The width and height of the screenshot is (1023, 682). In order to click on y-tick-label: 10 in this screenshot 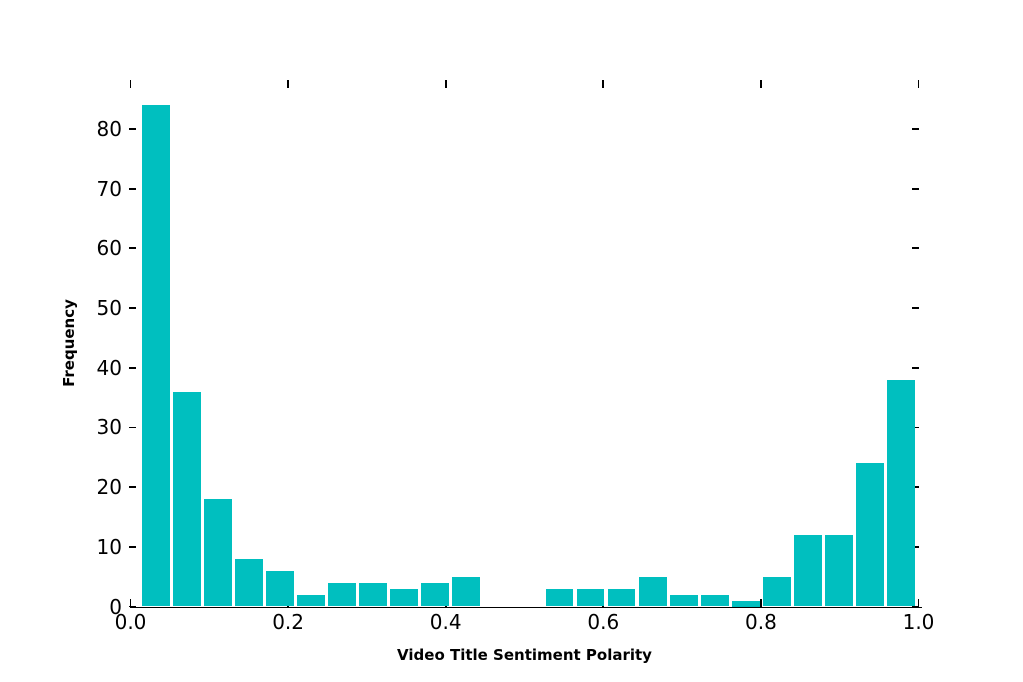, I will do `click(109, 546)`.